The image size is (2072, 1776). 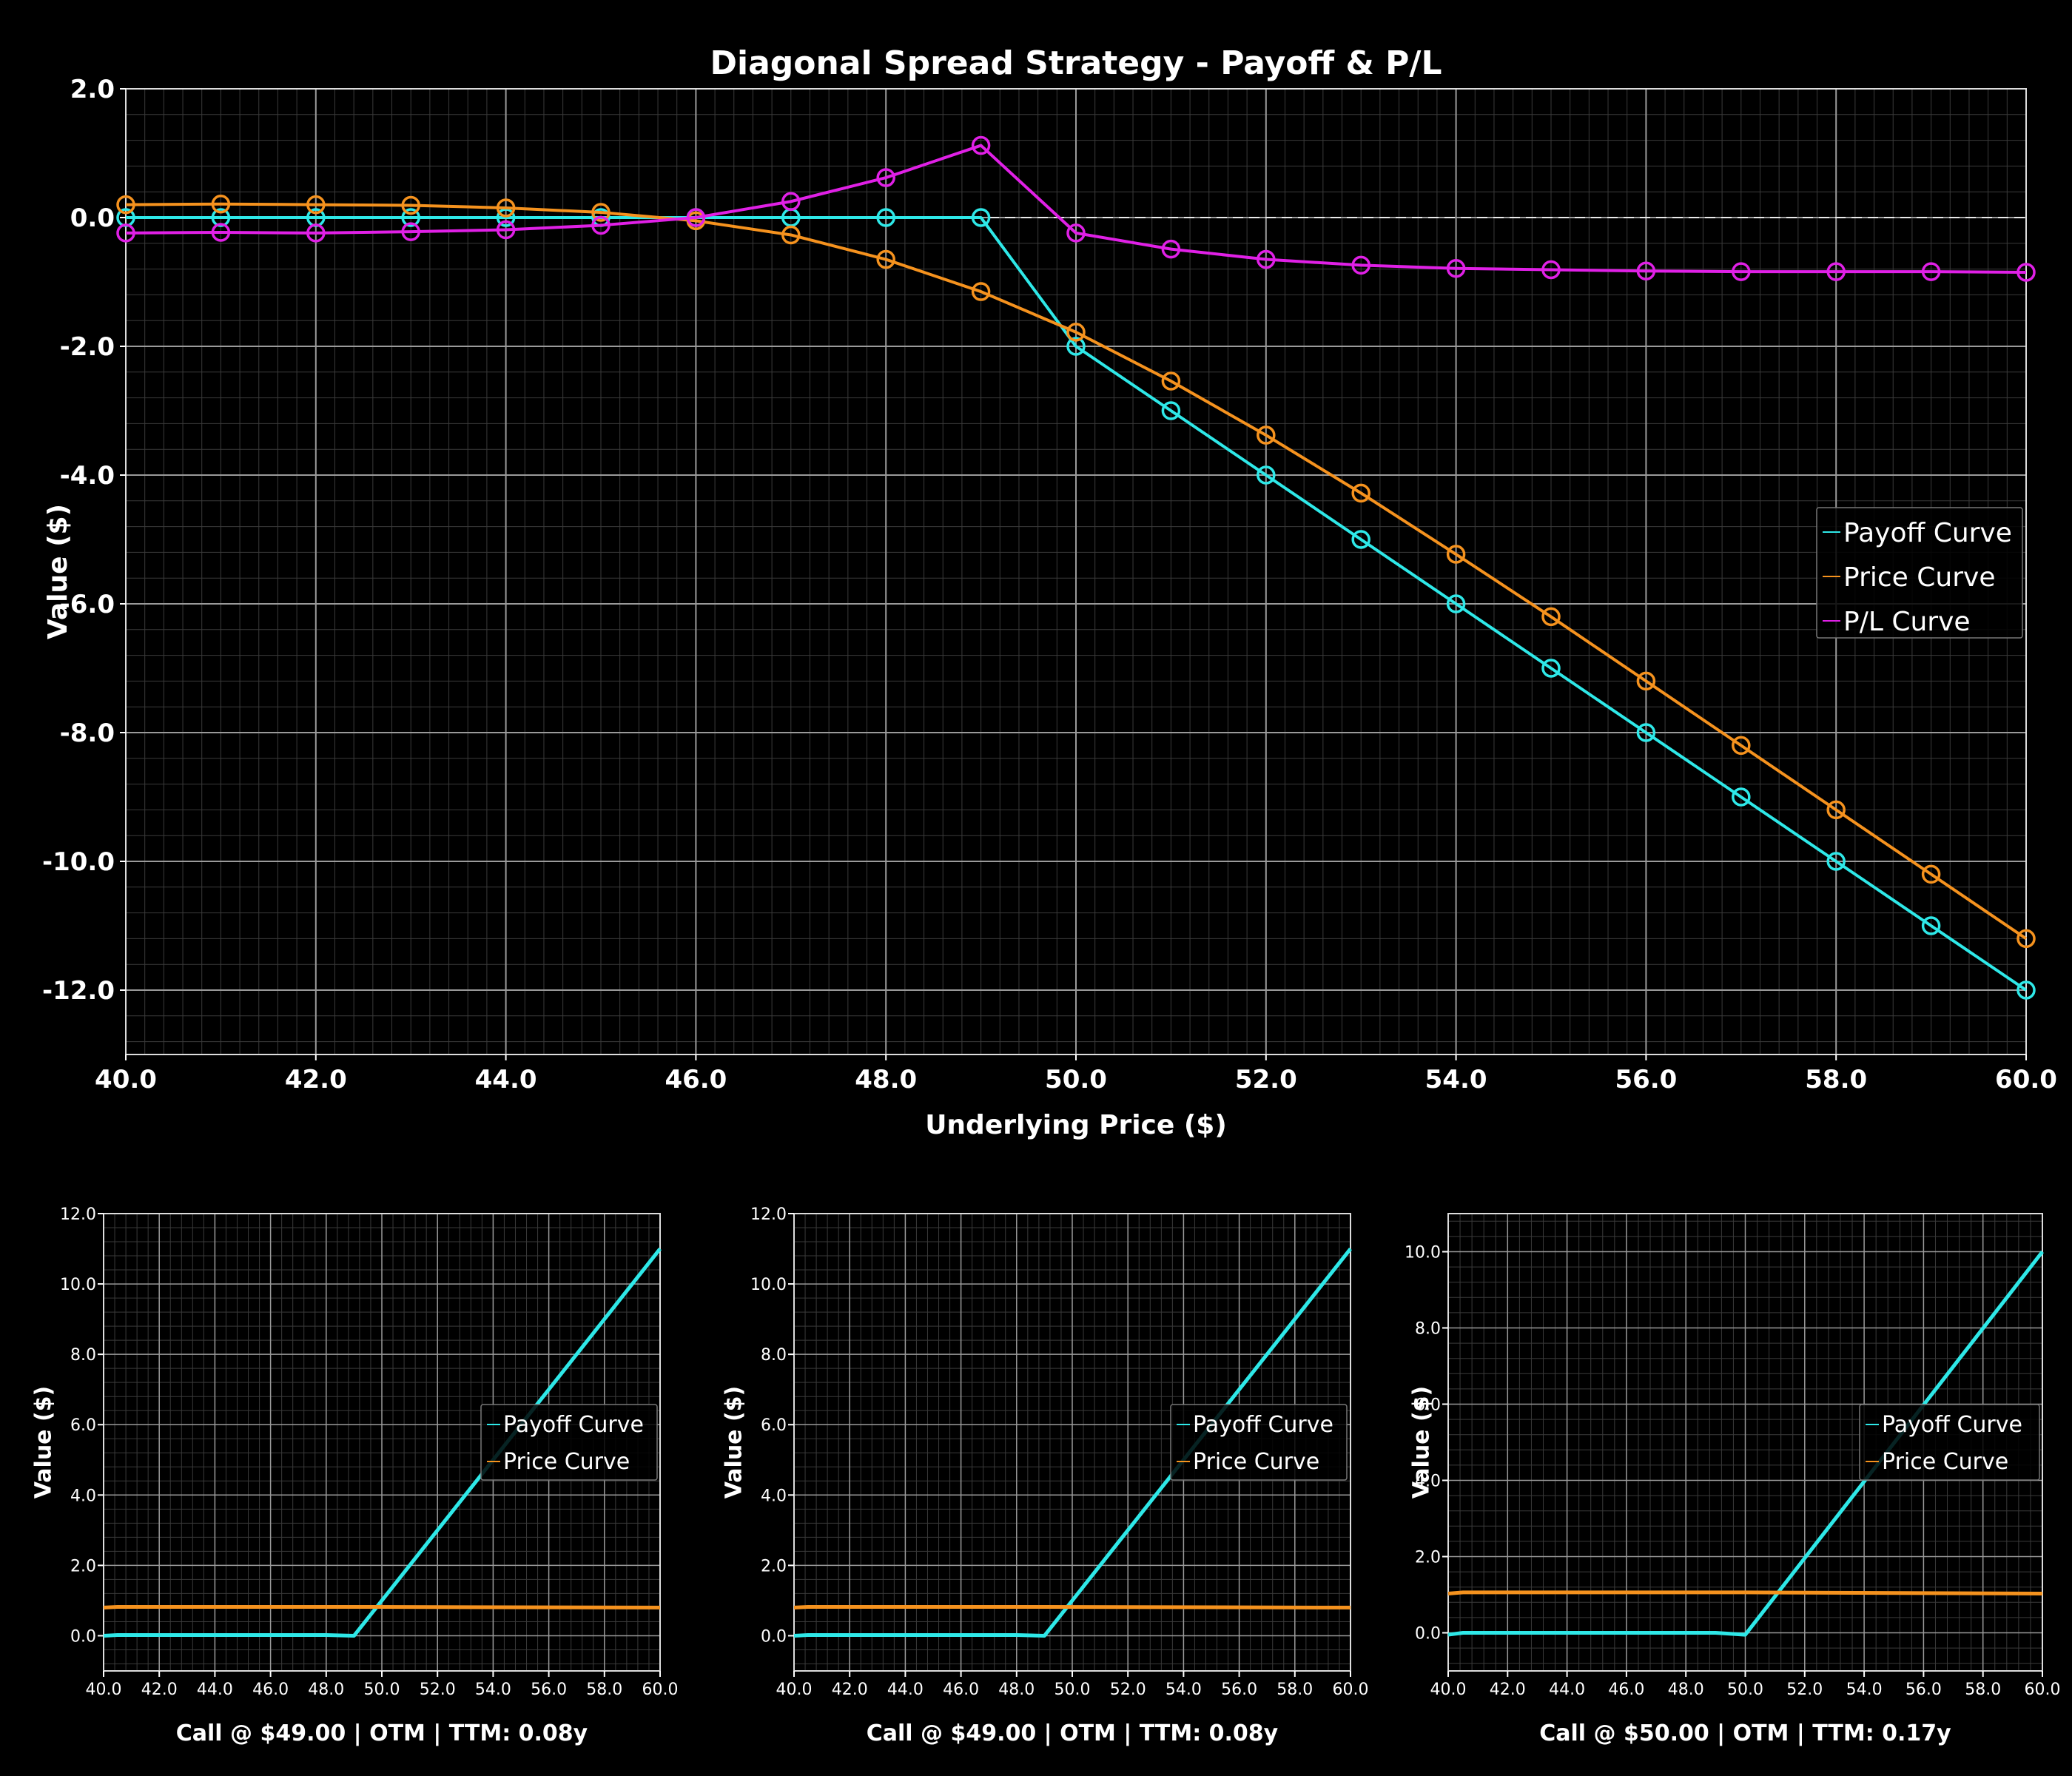 I want to click on x-tick-label: 58.0, so click(x=1836, y=1079).